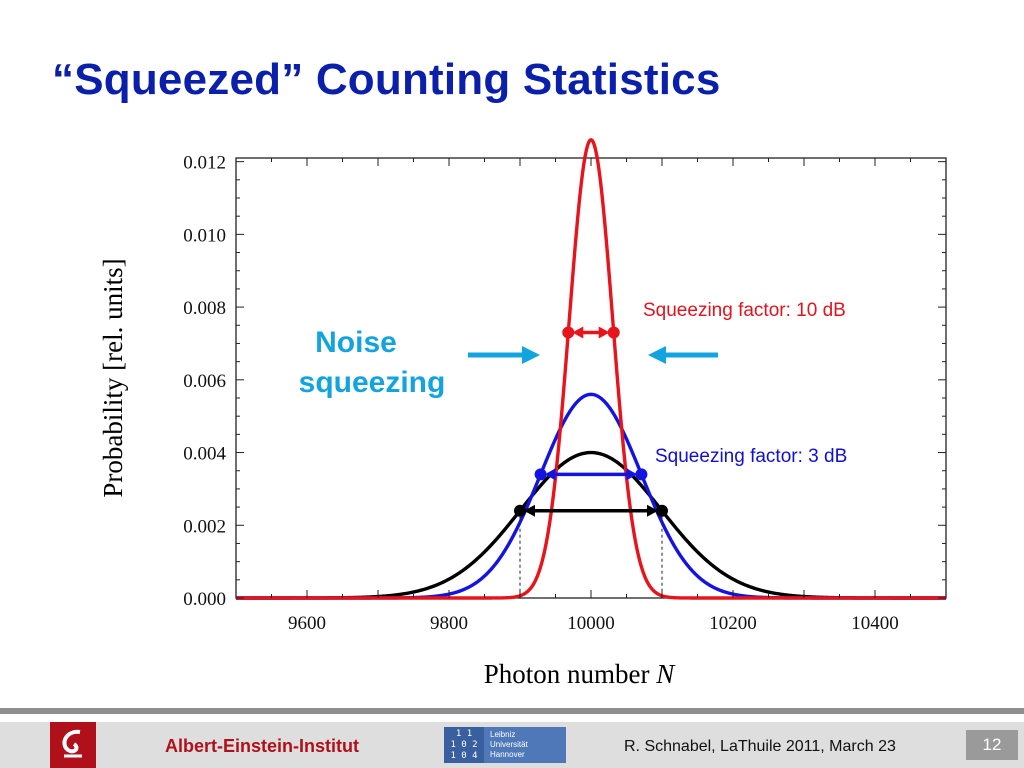  What do you see at coordinates (683, 355) in the screenshot?
I see `right-arrow-icon` at bounding box center [683, 355].